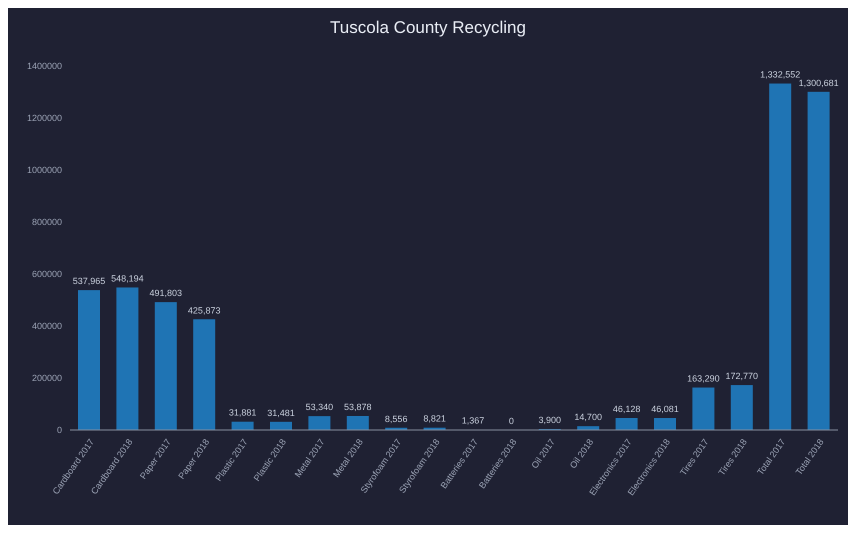 The image size is (856, 533). I want to click on data-label: 1,367, so click(473, 421).